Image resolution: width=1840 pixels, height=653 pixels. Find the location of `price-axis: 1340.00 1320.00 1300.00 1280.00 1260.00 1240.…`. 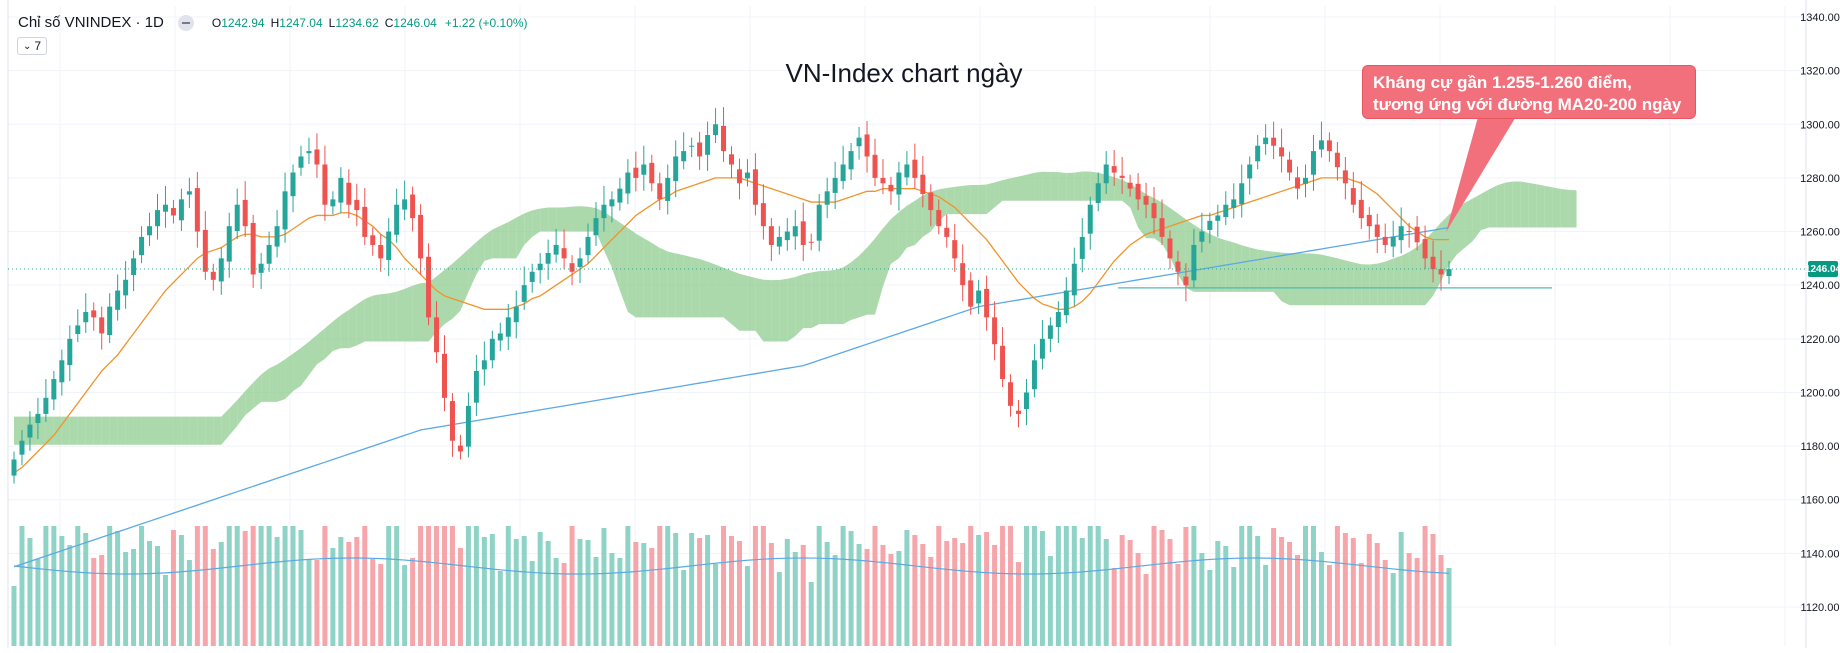

price-axis: 1340.00 1320.00 1300.00 1280.00 1260.00 1240.… is located at coordinates (1820, 313).